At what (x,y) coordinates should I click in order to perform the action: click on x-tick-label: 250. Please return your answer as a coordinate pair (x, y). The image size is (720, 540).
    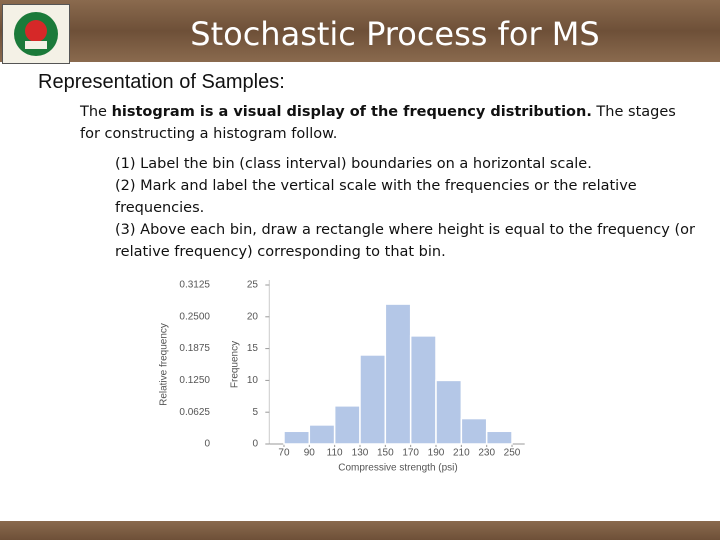
    Looking at the image, I should click on (512, 453).